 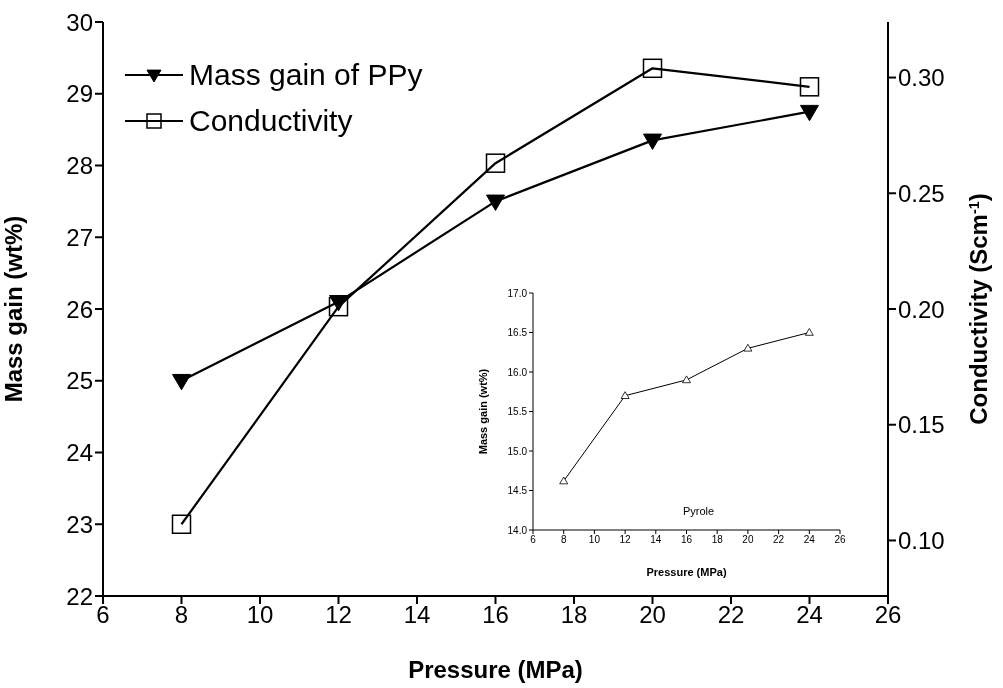 What do you see at coordinates (79, 94) in the screenshot?
I see `y-tick-label: 29` at bounding box center [79, 94].